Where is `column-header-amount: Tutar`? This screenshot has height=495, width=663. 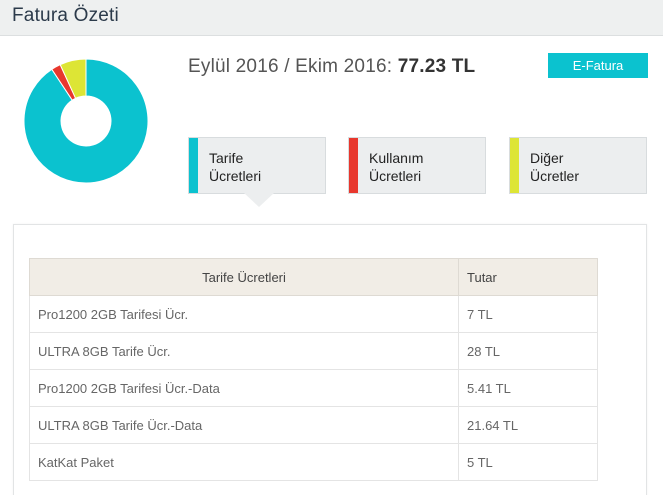
column-header-amount: Tutar is located at coordinates (528, 277).